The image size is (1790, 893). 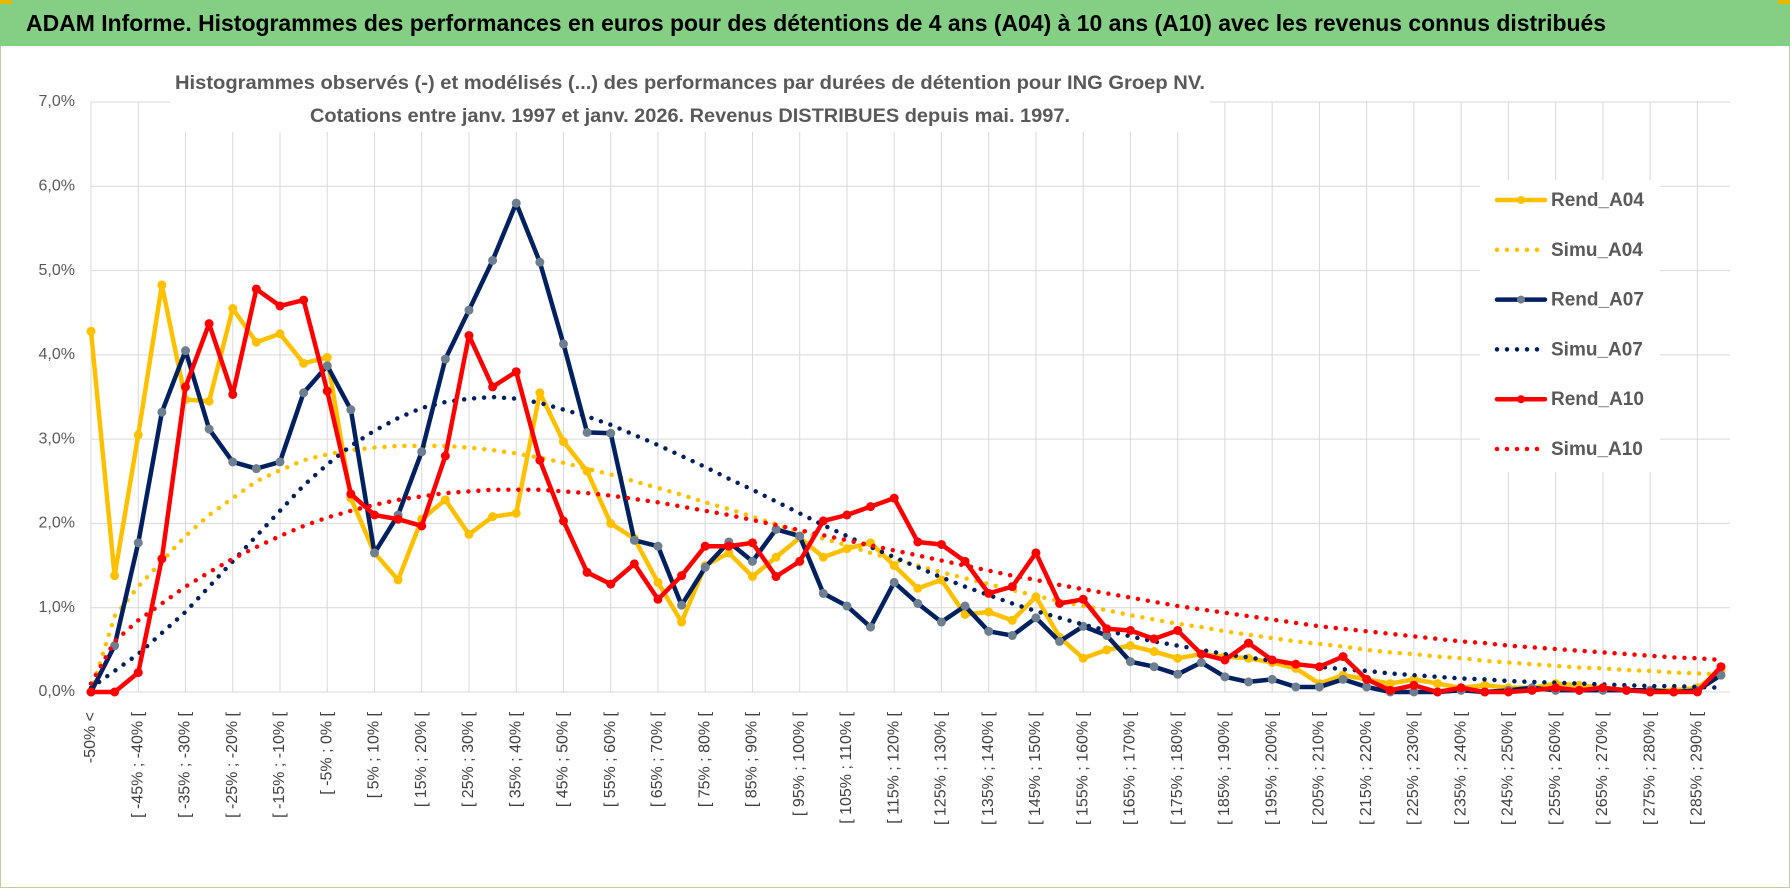 What do you see at coordinates (326, 752) in the screenshot?
I see `x-tick-label: [ -5% ; 0% [` at bounding box center [326, 752].